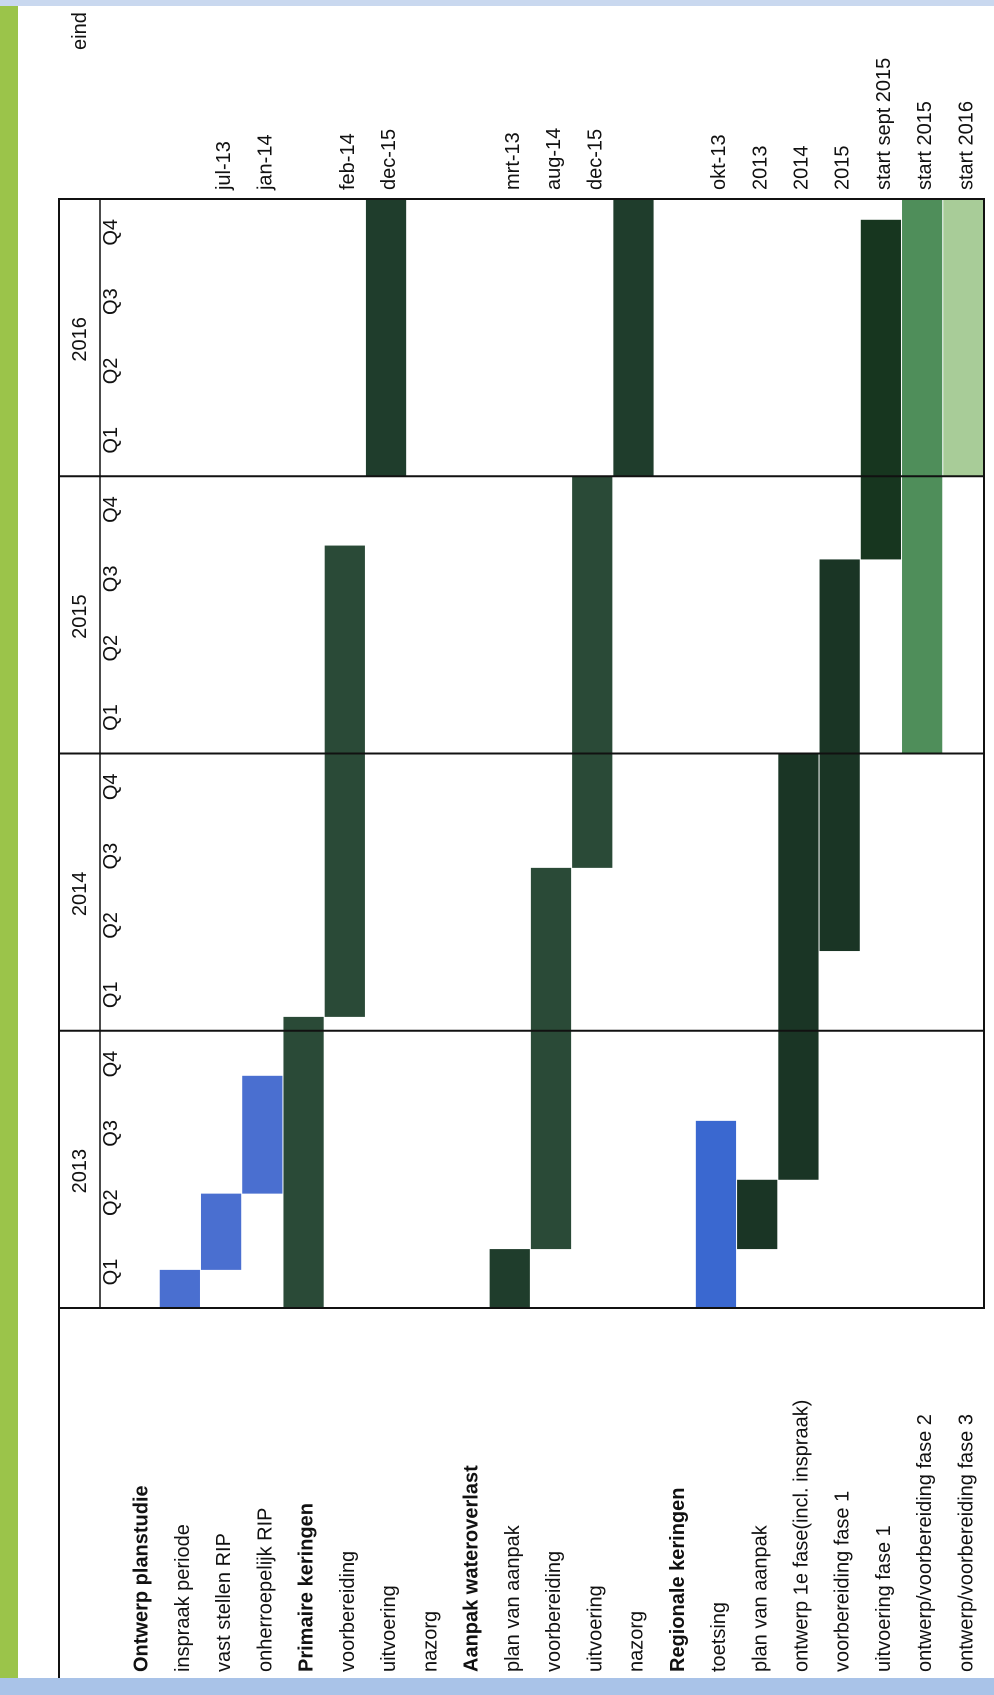 This screenshot has width=994, height=1695. What do you see at coordinates (224, 1602) in the screenshot?
I see `row-label: vast stellen RIP` at bounding box center [224, 1602].